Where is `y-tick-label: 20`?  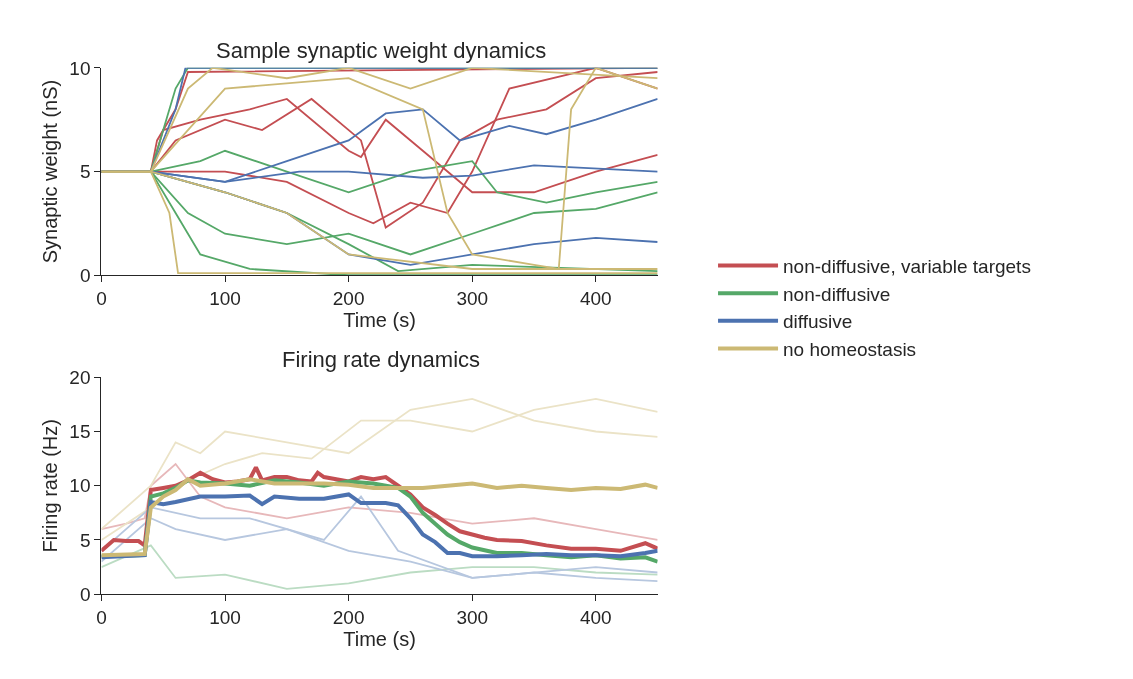
y-tick-label: 20 is located at coordinates (80, 377).